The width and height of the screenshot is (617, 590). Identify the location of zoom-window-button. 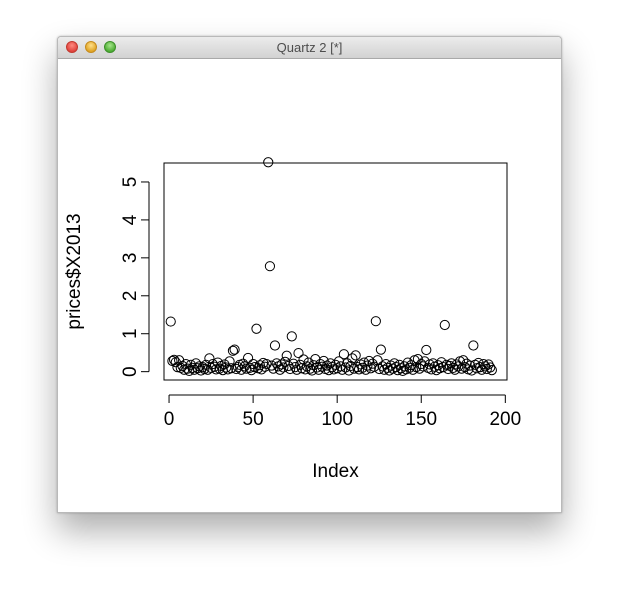
(110, 47).